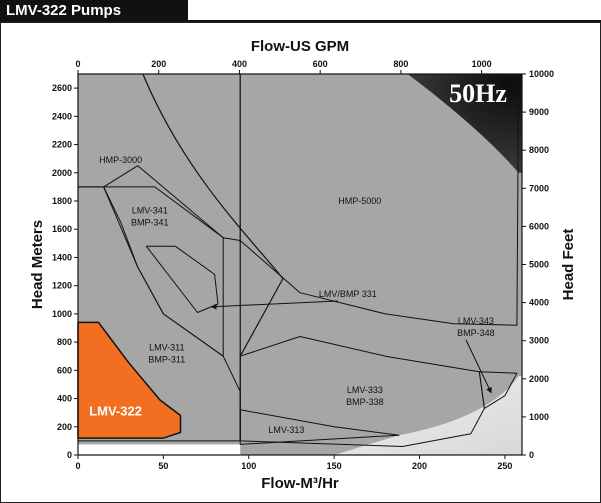  What do you see at coordinates (504, 466) in the screenshot?
I see `x-bottom-tick-label: 250` at bounding box center [504, 466].